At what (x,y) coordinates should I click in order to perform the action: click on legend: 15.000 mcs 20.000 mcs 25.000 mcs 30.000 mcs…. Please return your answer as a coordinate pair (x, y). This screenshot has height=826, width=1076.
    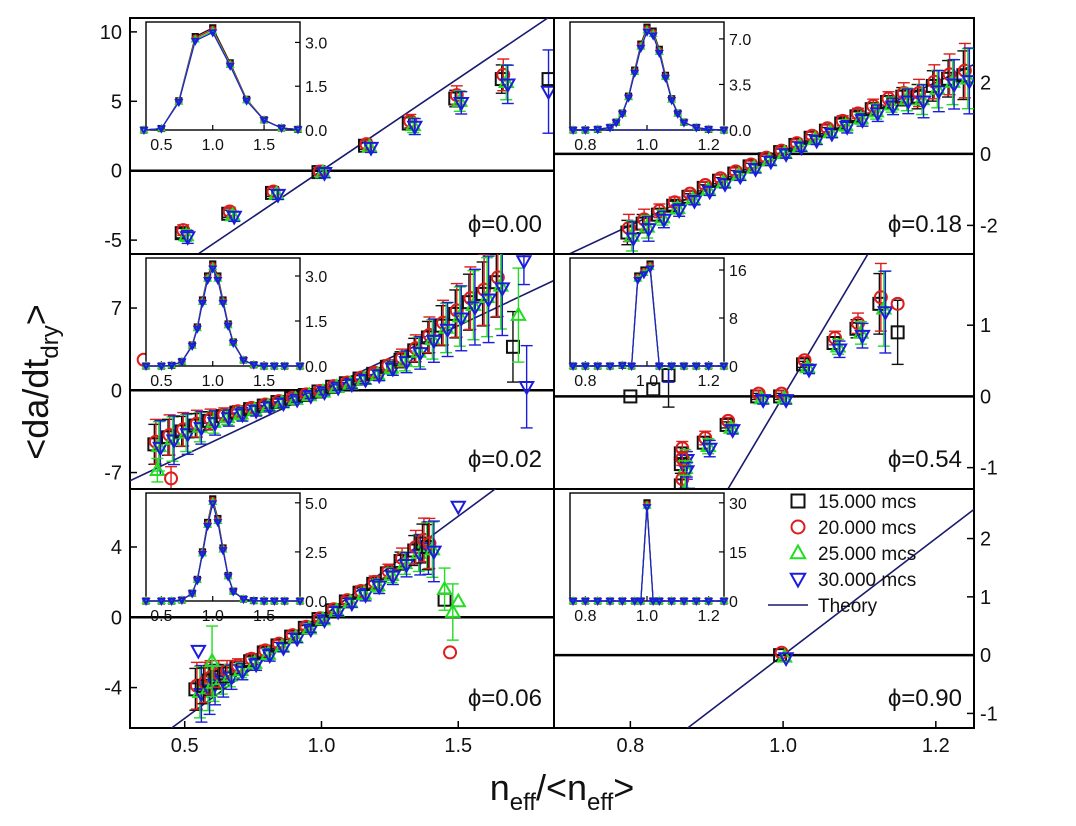
    Looking at the image, I should click on (842, 554).